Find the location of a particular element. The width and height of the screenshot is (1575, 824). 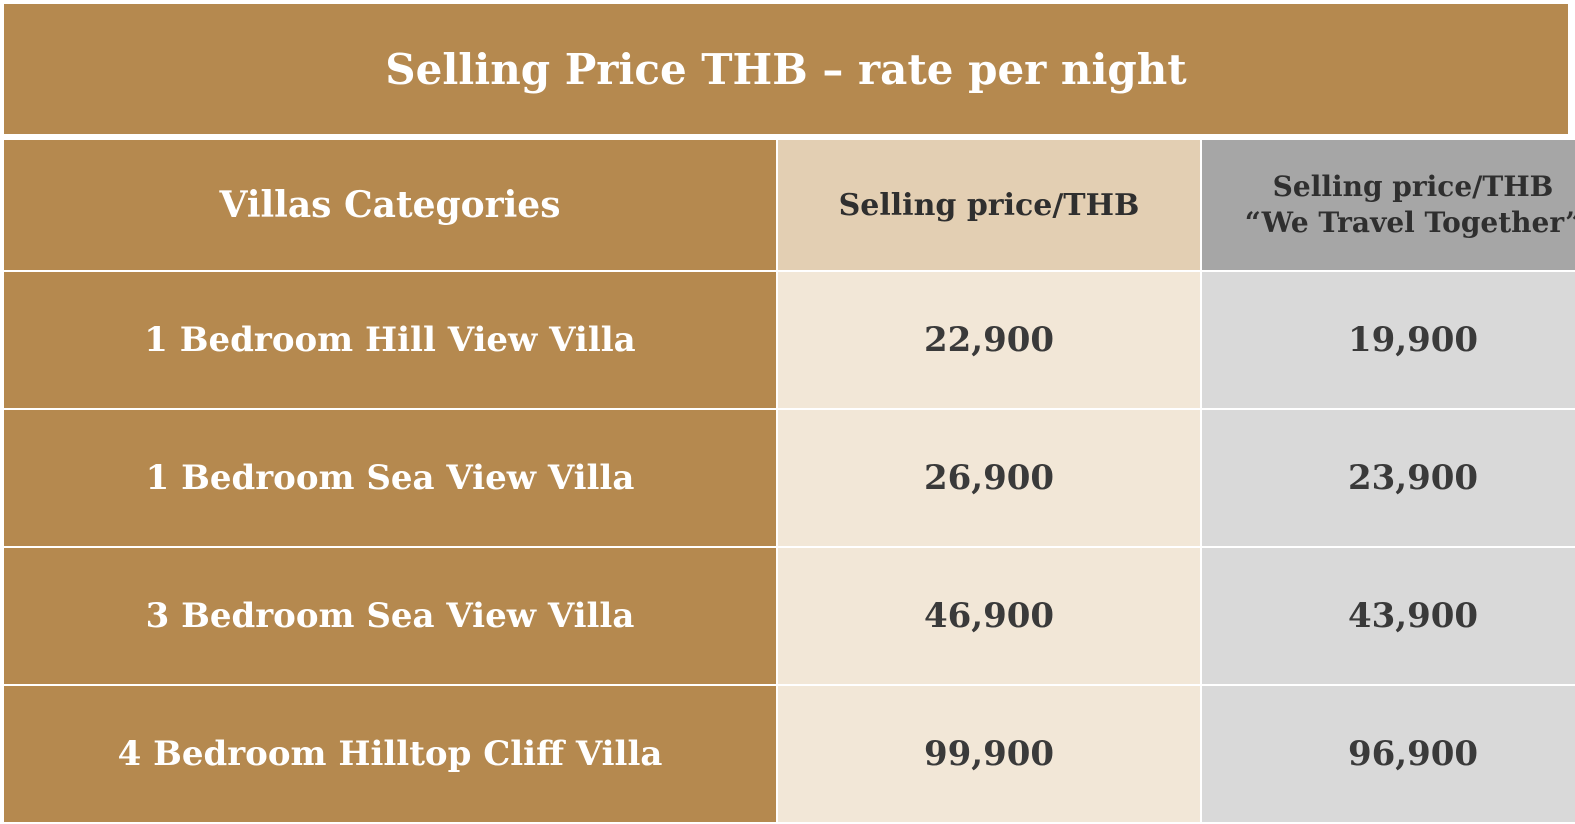

selling-price-cell: 22,900 is located at coordinates (989, 340).